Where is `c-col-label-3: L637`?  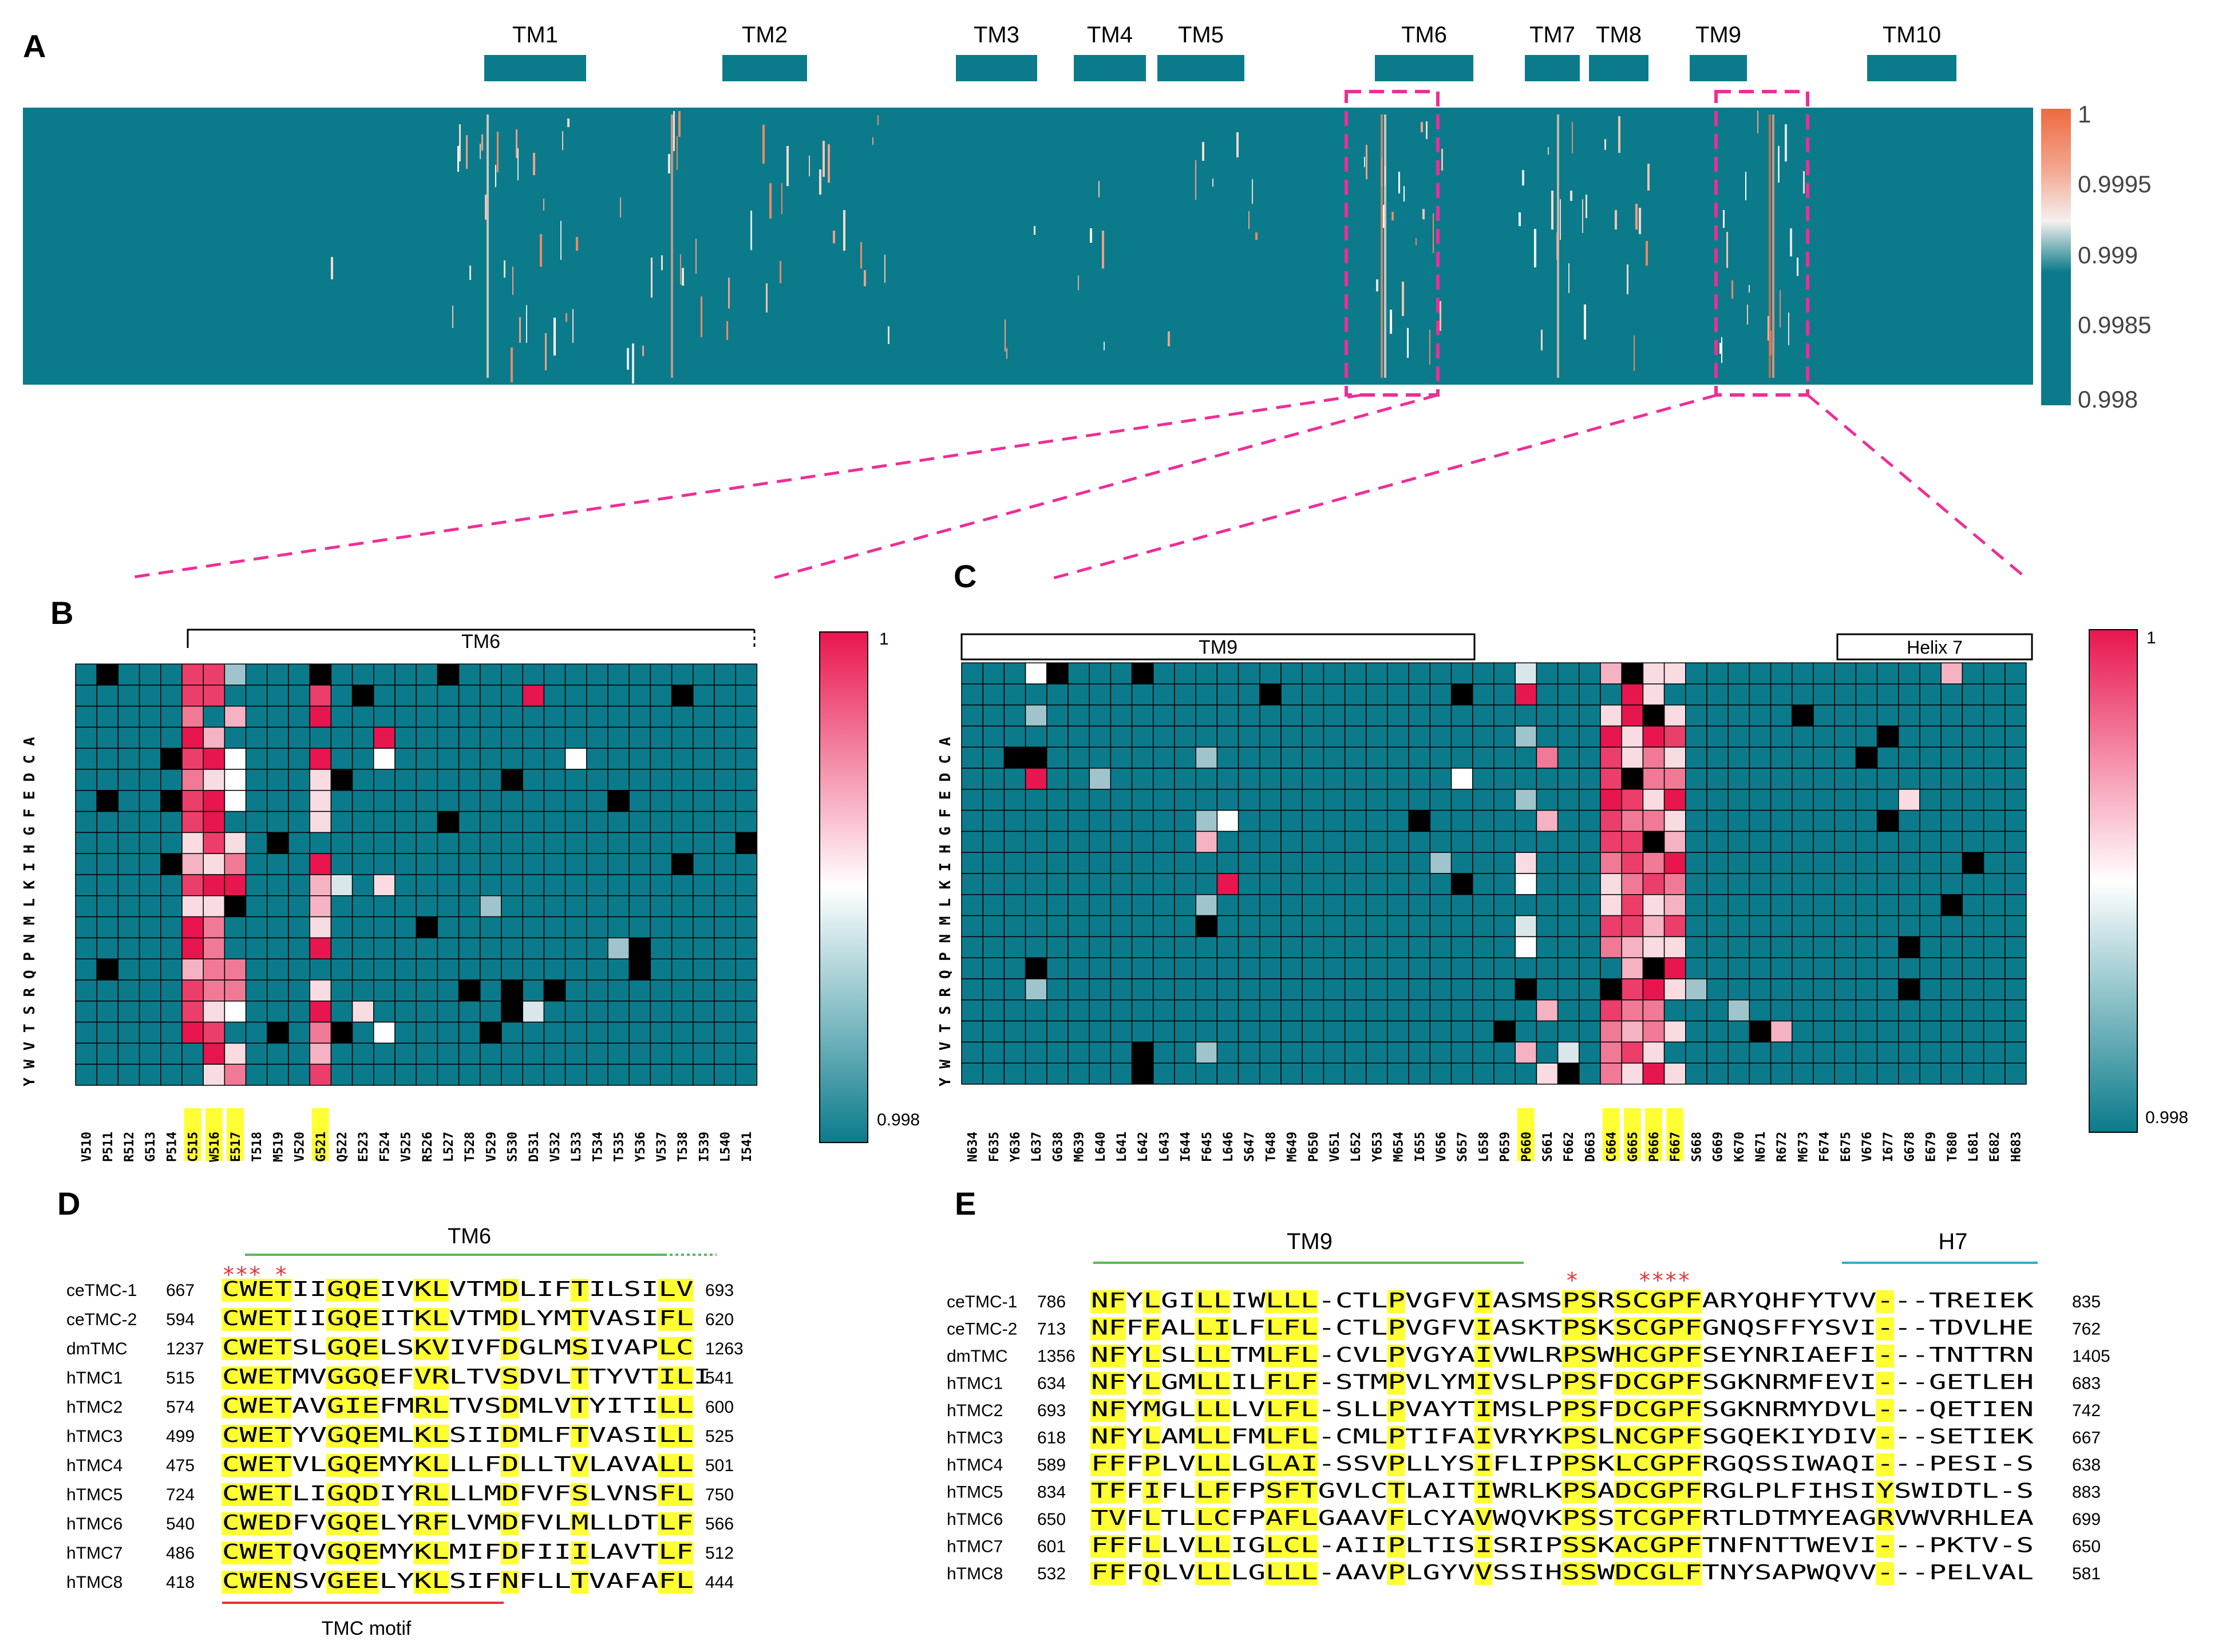
c-col-label-3: L637 is located at coordinates (1037, 1147).